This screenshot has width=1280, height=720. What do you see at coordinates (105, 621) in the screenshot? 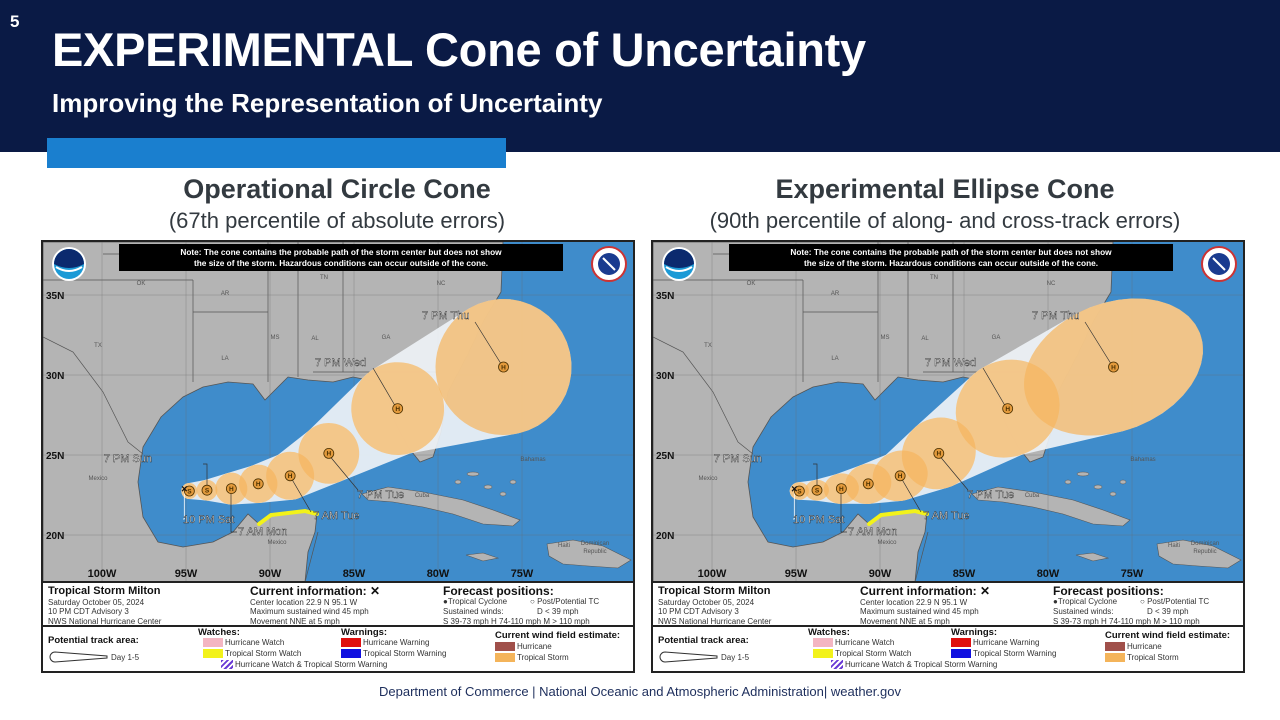
I see `issuing-center: NWS National Hurricane Center` at bounding box center [105, 621].